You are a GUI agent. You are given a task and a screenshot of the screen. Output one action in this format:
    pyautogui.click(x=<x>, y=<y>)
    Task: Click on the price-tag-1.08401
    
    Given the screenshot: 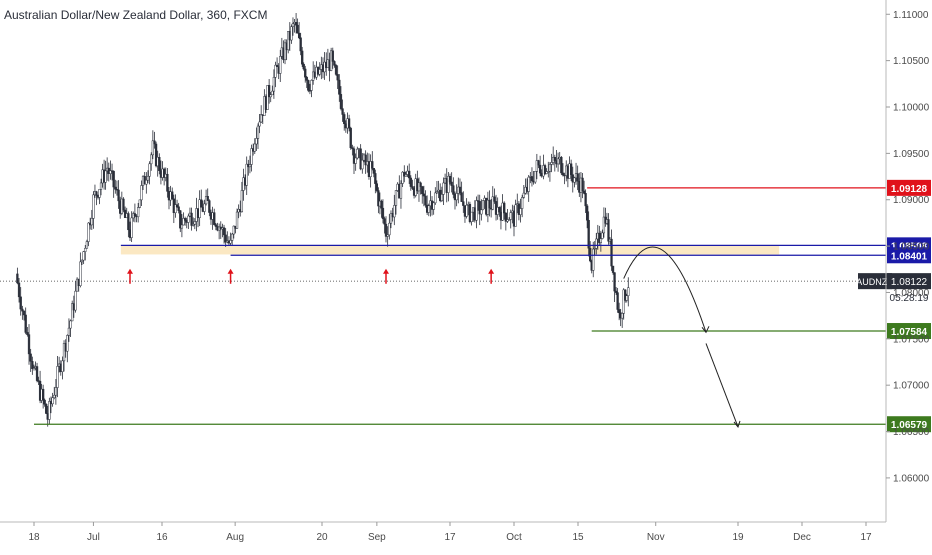 What is the action you would take?
    pyautogui.click(x=909, y=255)
    